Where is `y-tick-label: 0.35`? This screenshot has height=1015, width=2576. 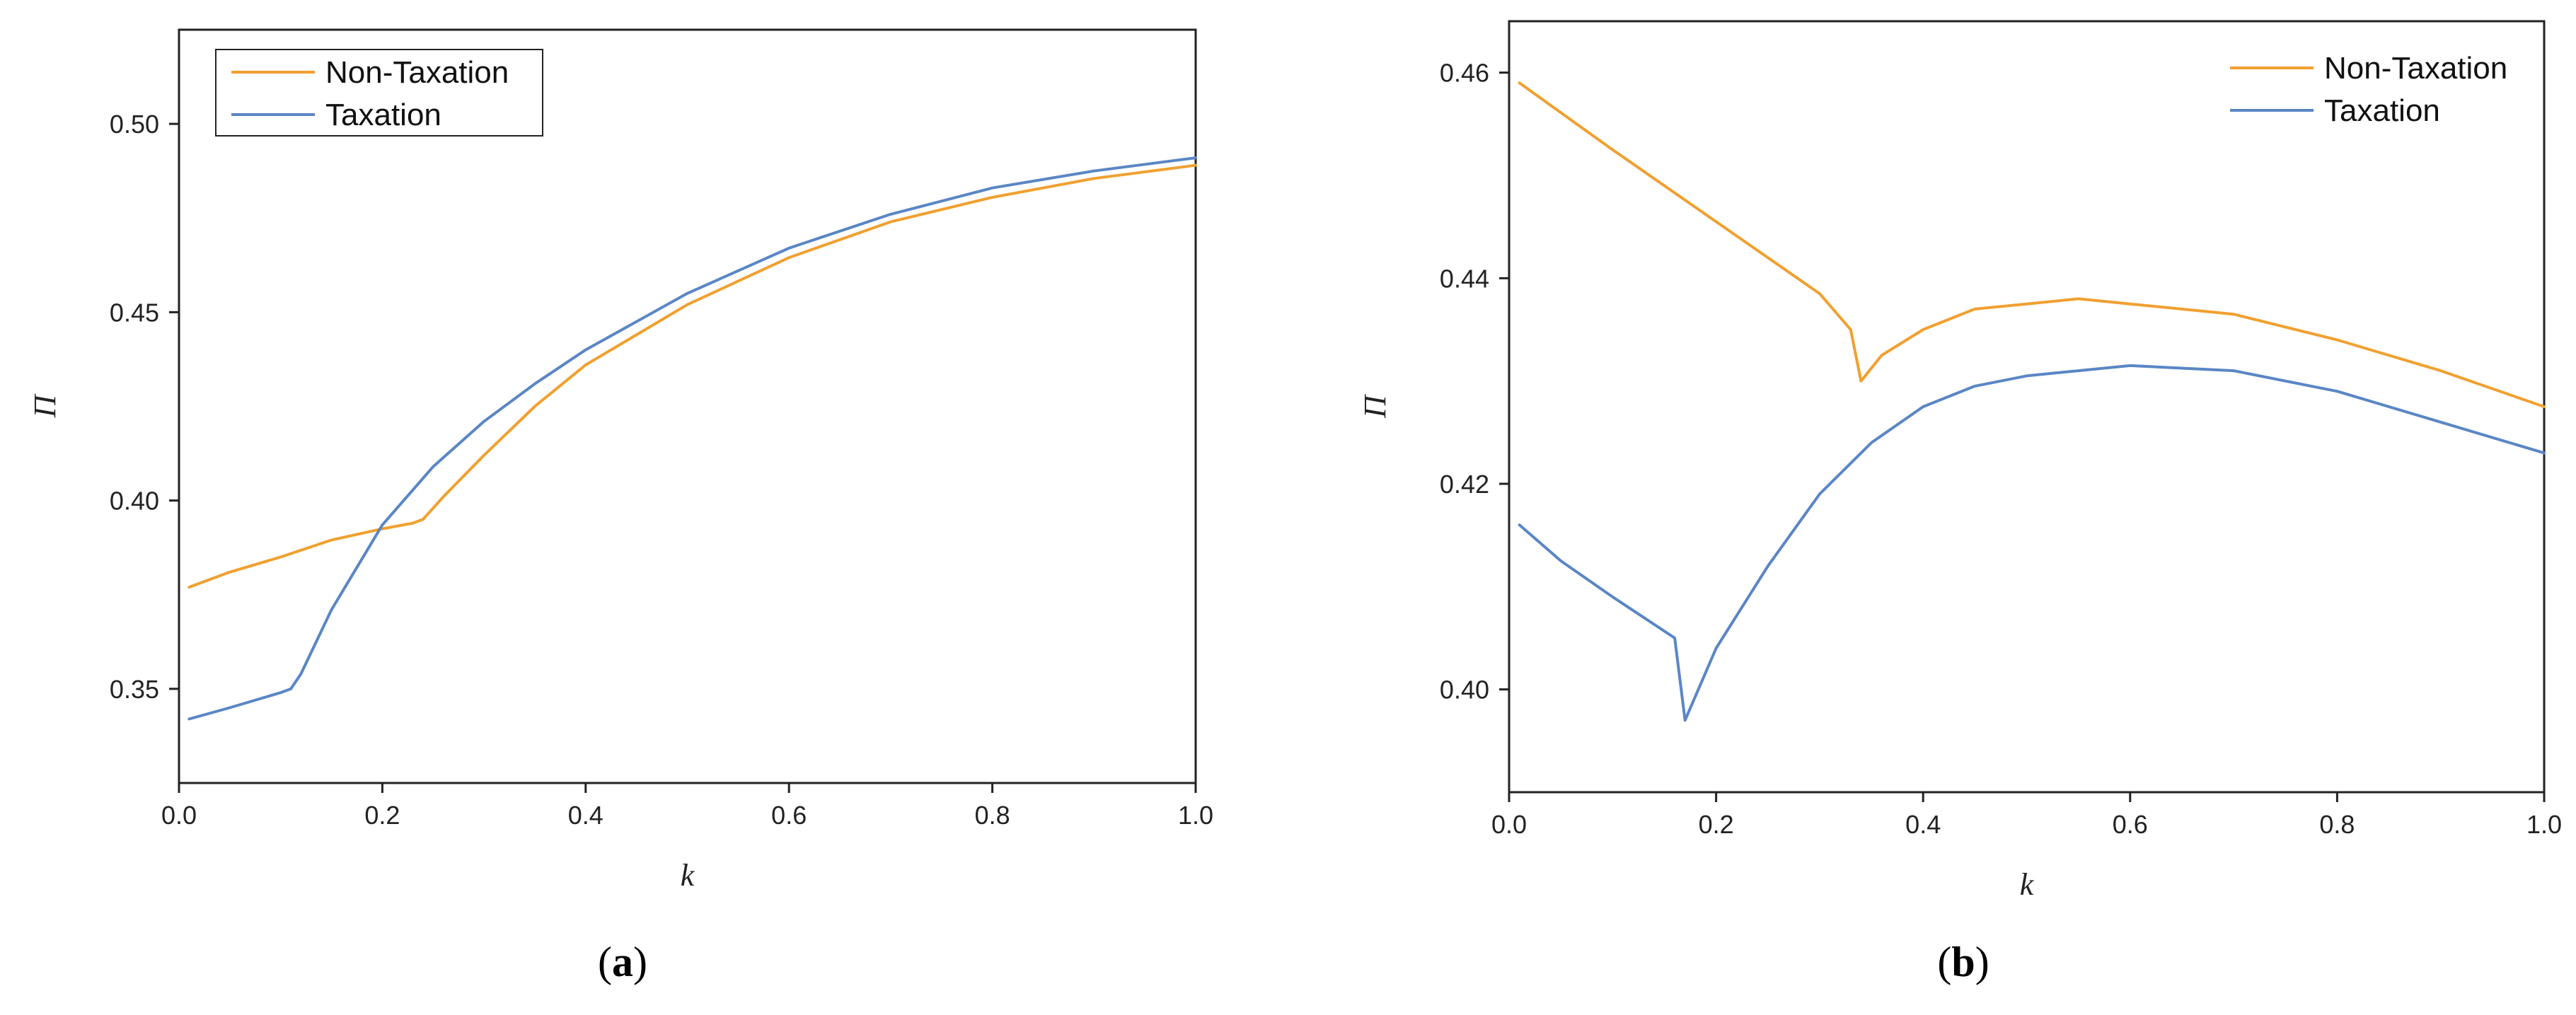 y-tick-label: 0.35 is located at coordinates (134, 689).